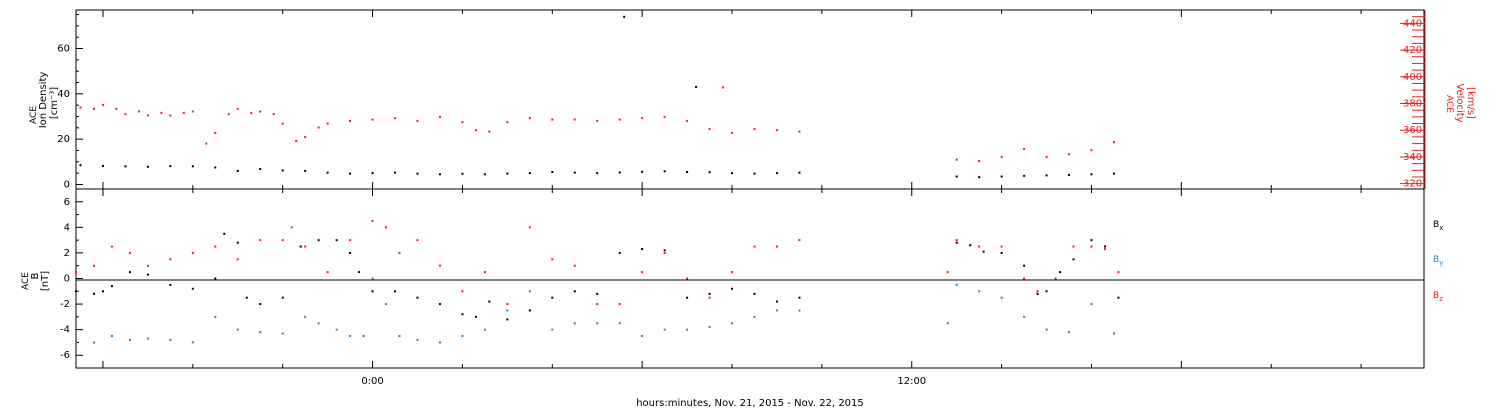 The height and width of the screenshot is (410, 1500). What do you see at coordinates (65, 355) in the screenshot?
I see `bfield-y-tick-label: -6` at bounding box center [65, 355].